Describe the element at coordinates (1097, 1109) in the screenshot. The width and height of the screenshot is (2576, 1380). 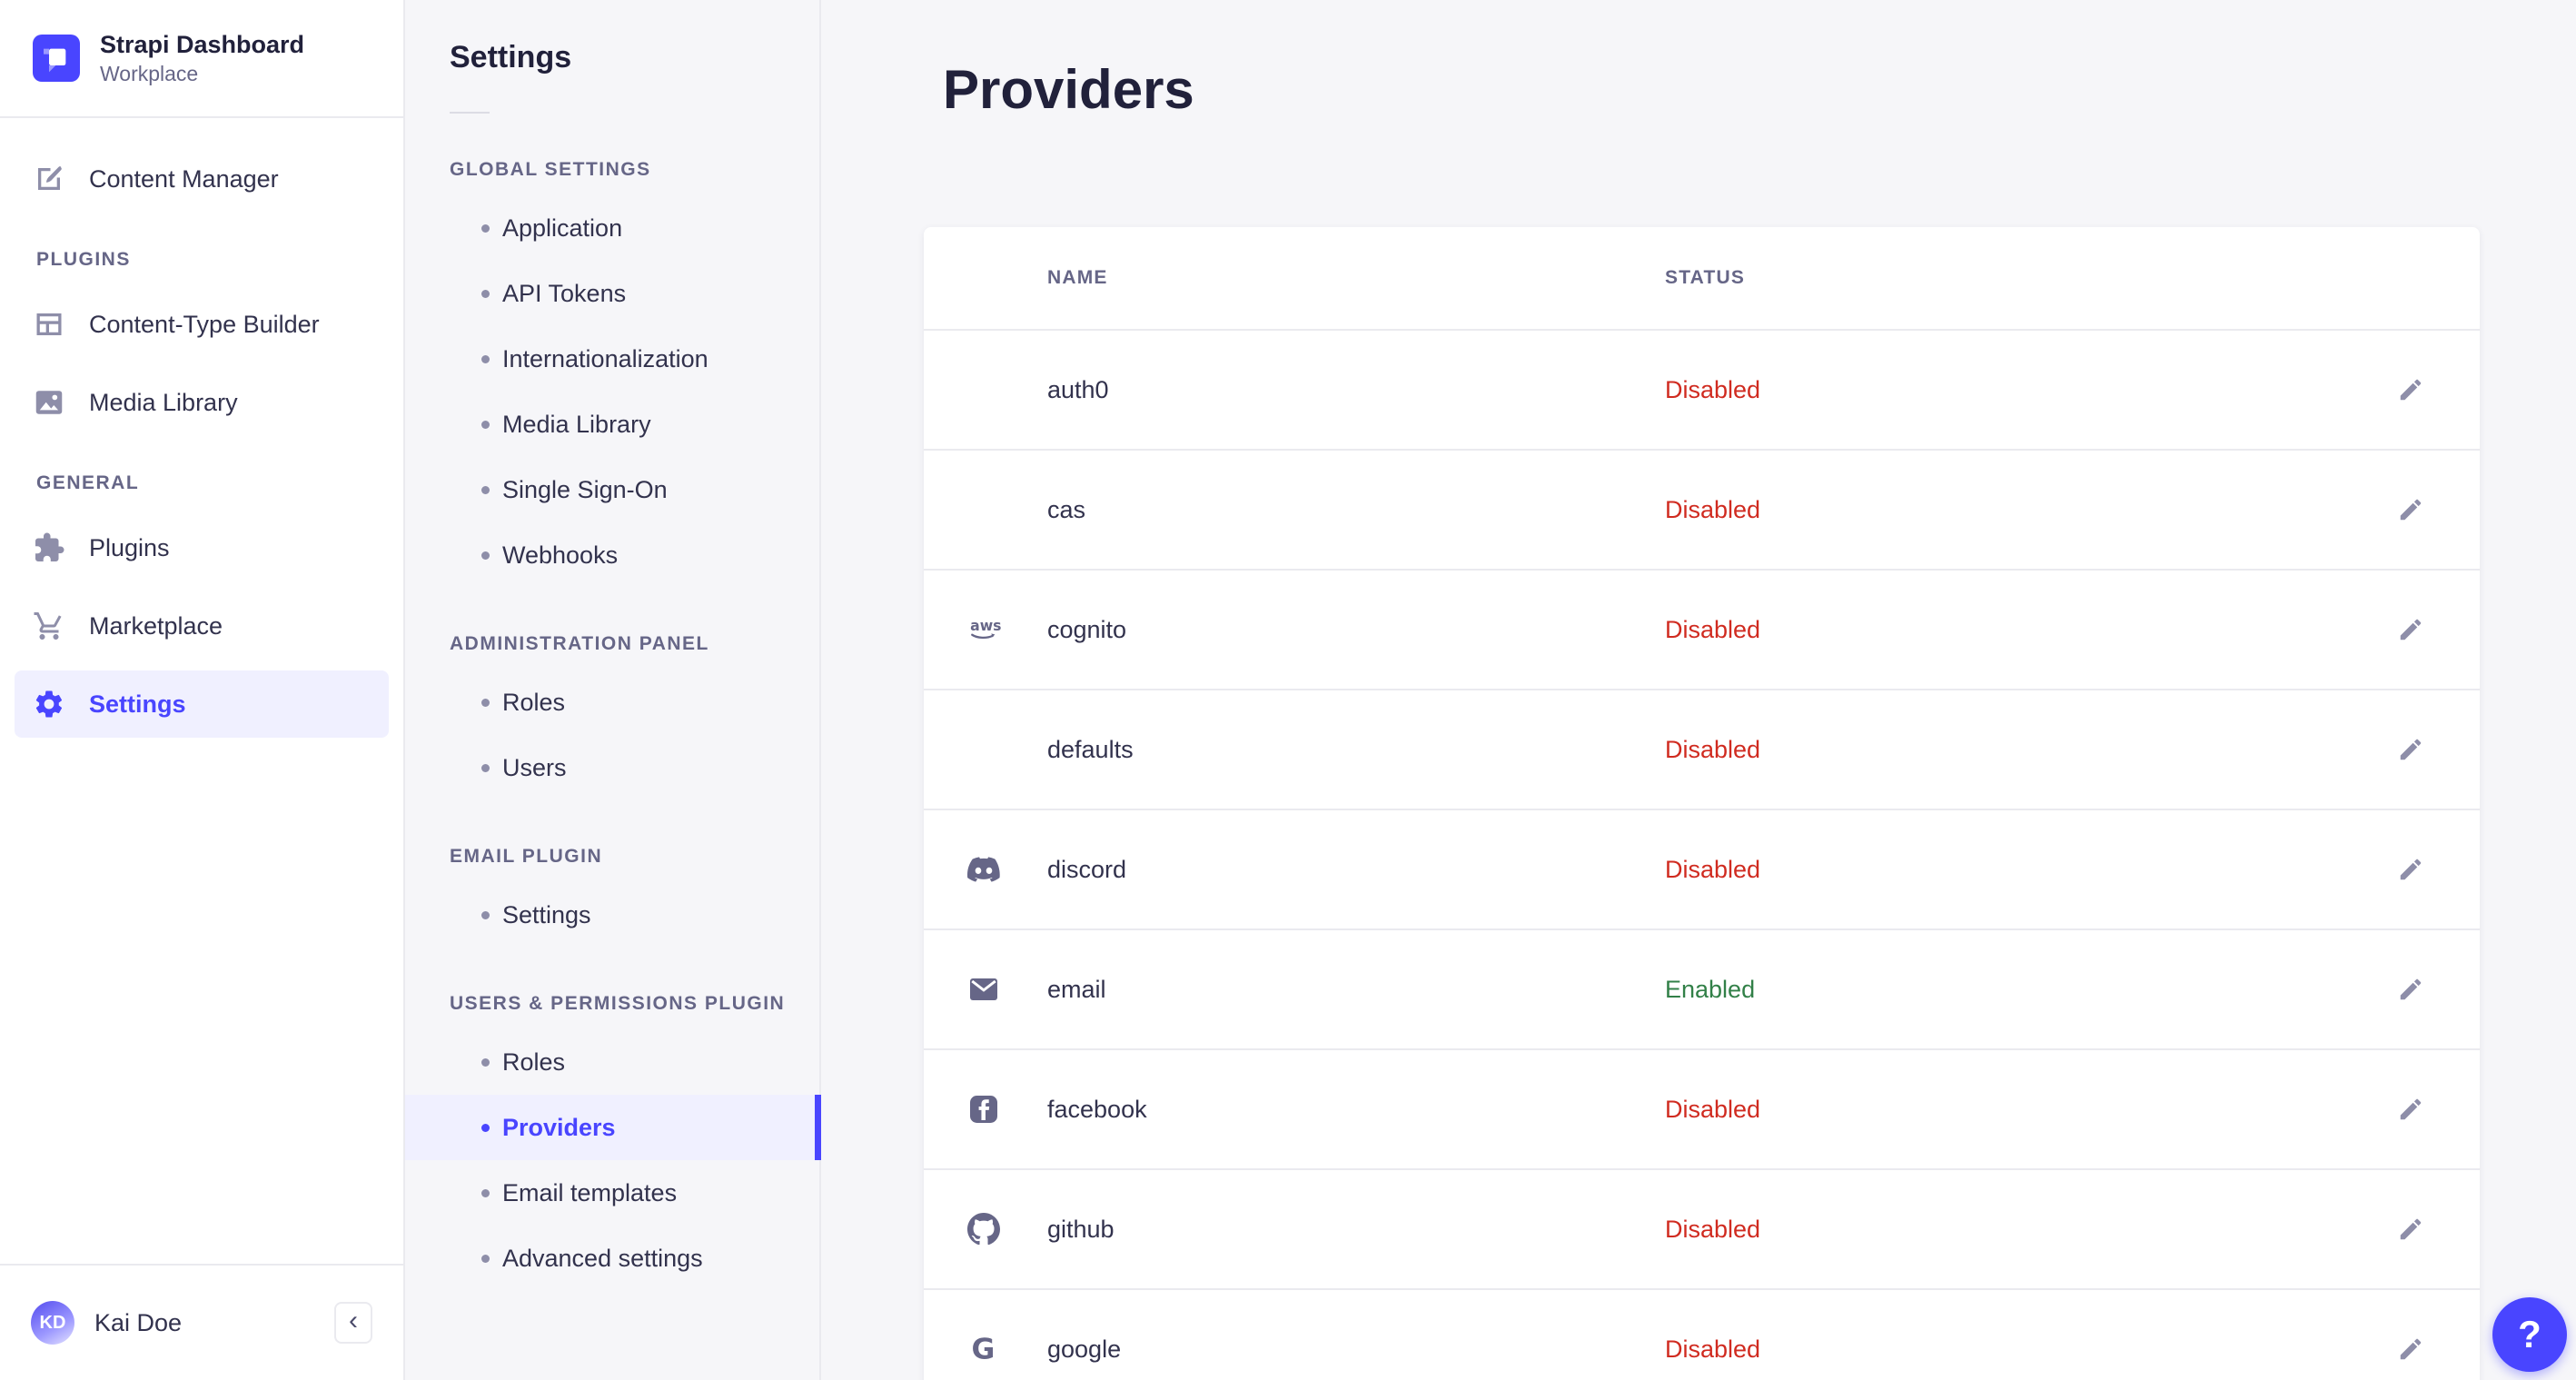
I see `provider-name: facebook` at that location.